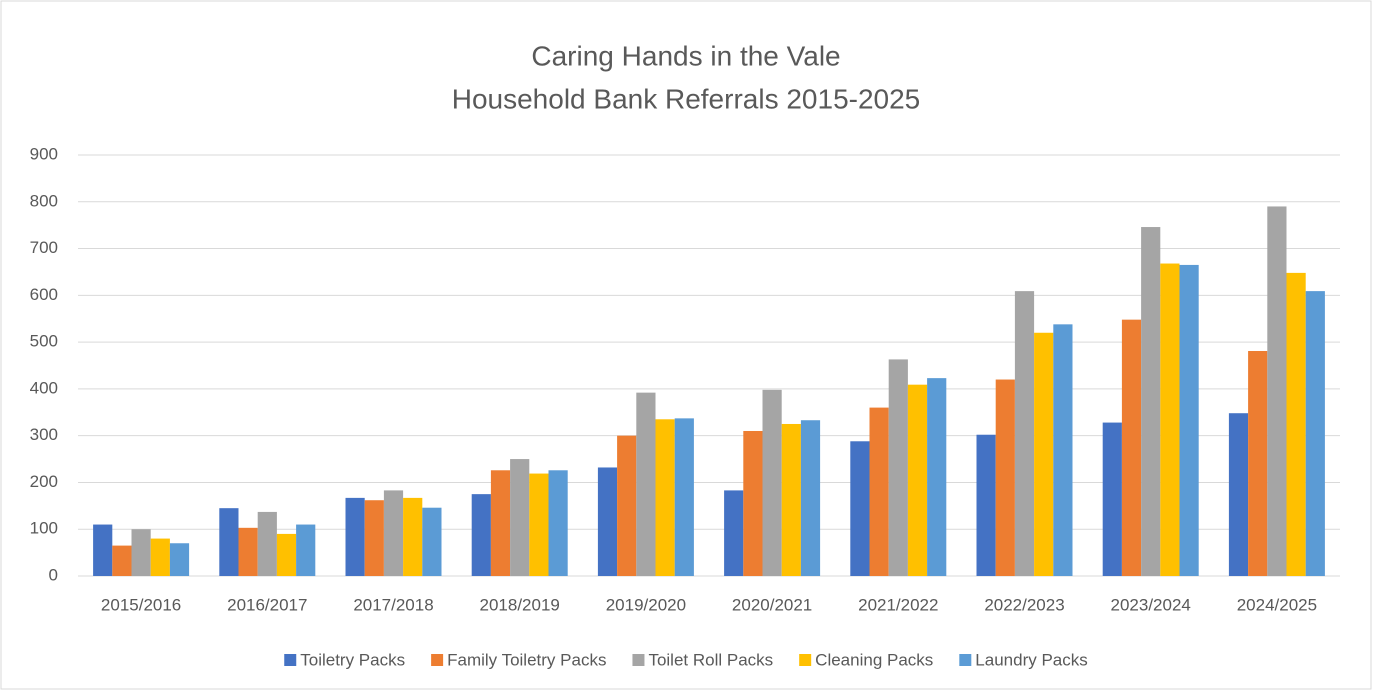 The image size is (1373, 691). I want to click on x-tick-label: 2020/2021, so click(772, 604).